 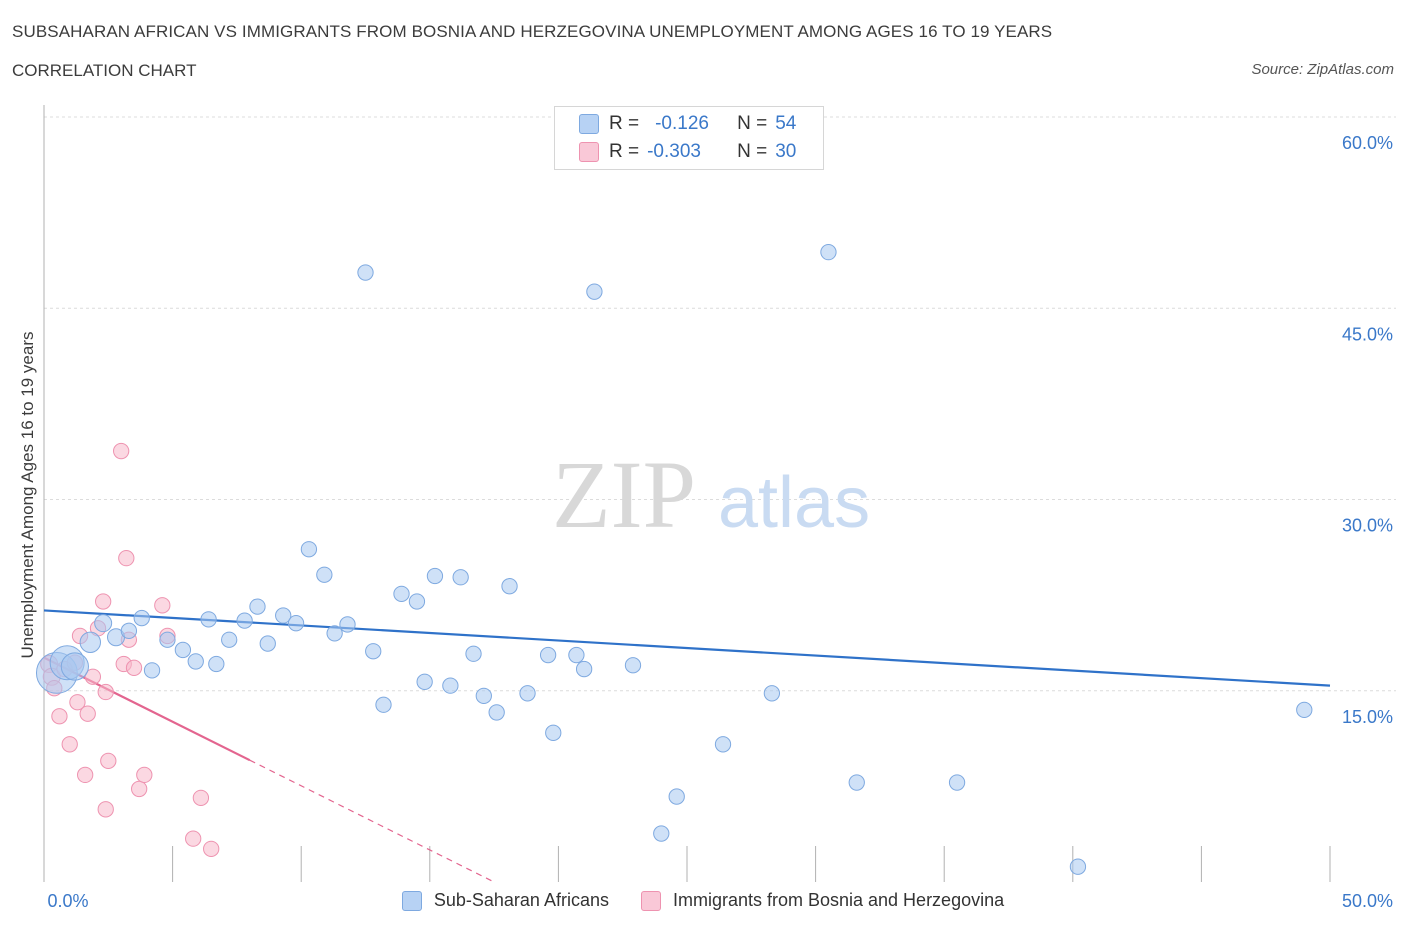 What do you see at coordinates (1367, 901) in the screenshot?
I see `x-tick-label: 50.0%` at bounding box center [1367, 901].